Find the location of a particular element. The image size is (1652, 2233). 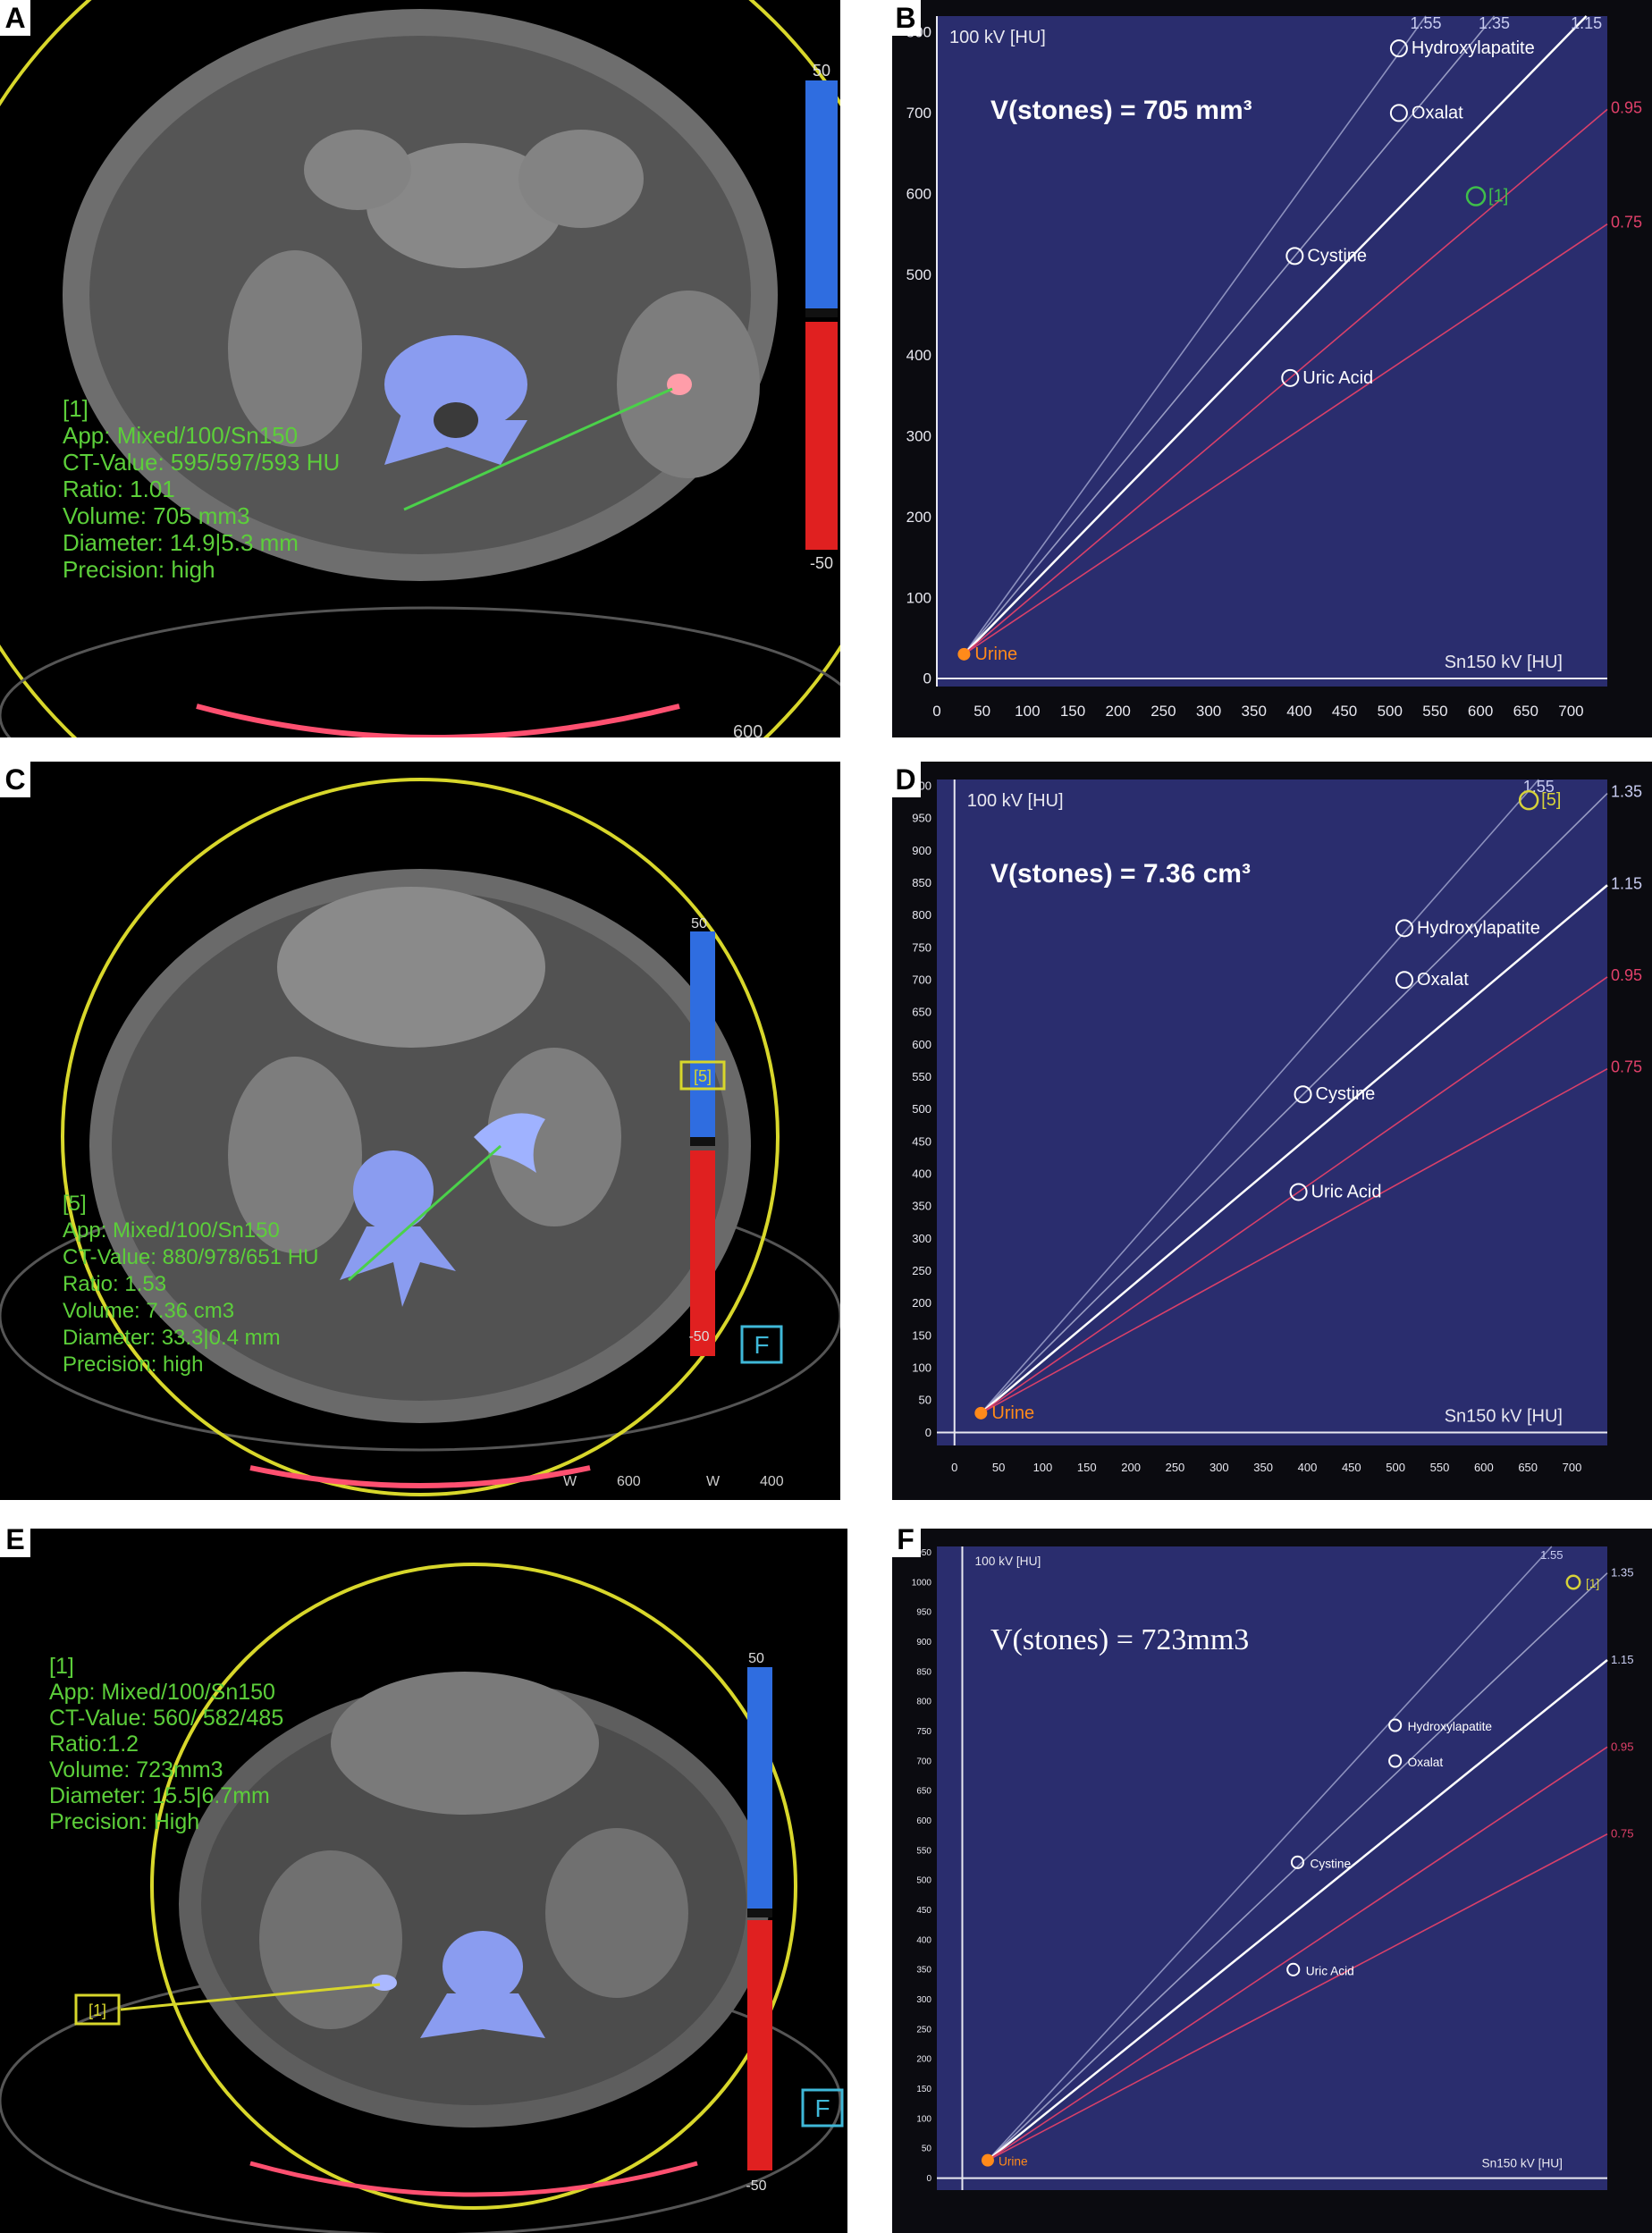

info-line: Volume: 7.36 cm3 is located at coordinates (149, 1311).